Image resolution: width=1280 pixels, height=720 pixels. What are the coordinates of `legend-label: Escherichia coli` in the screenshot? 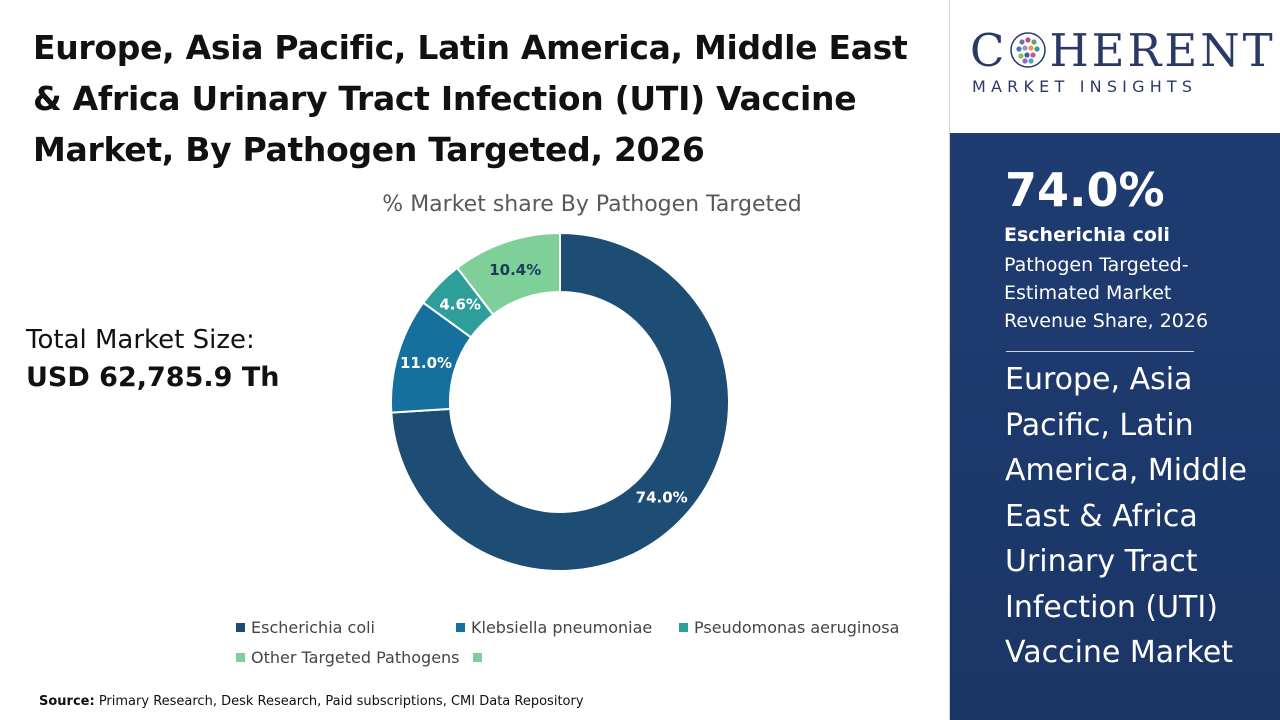 It's located at (313, 627).